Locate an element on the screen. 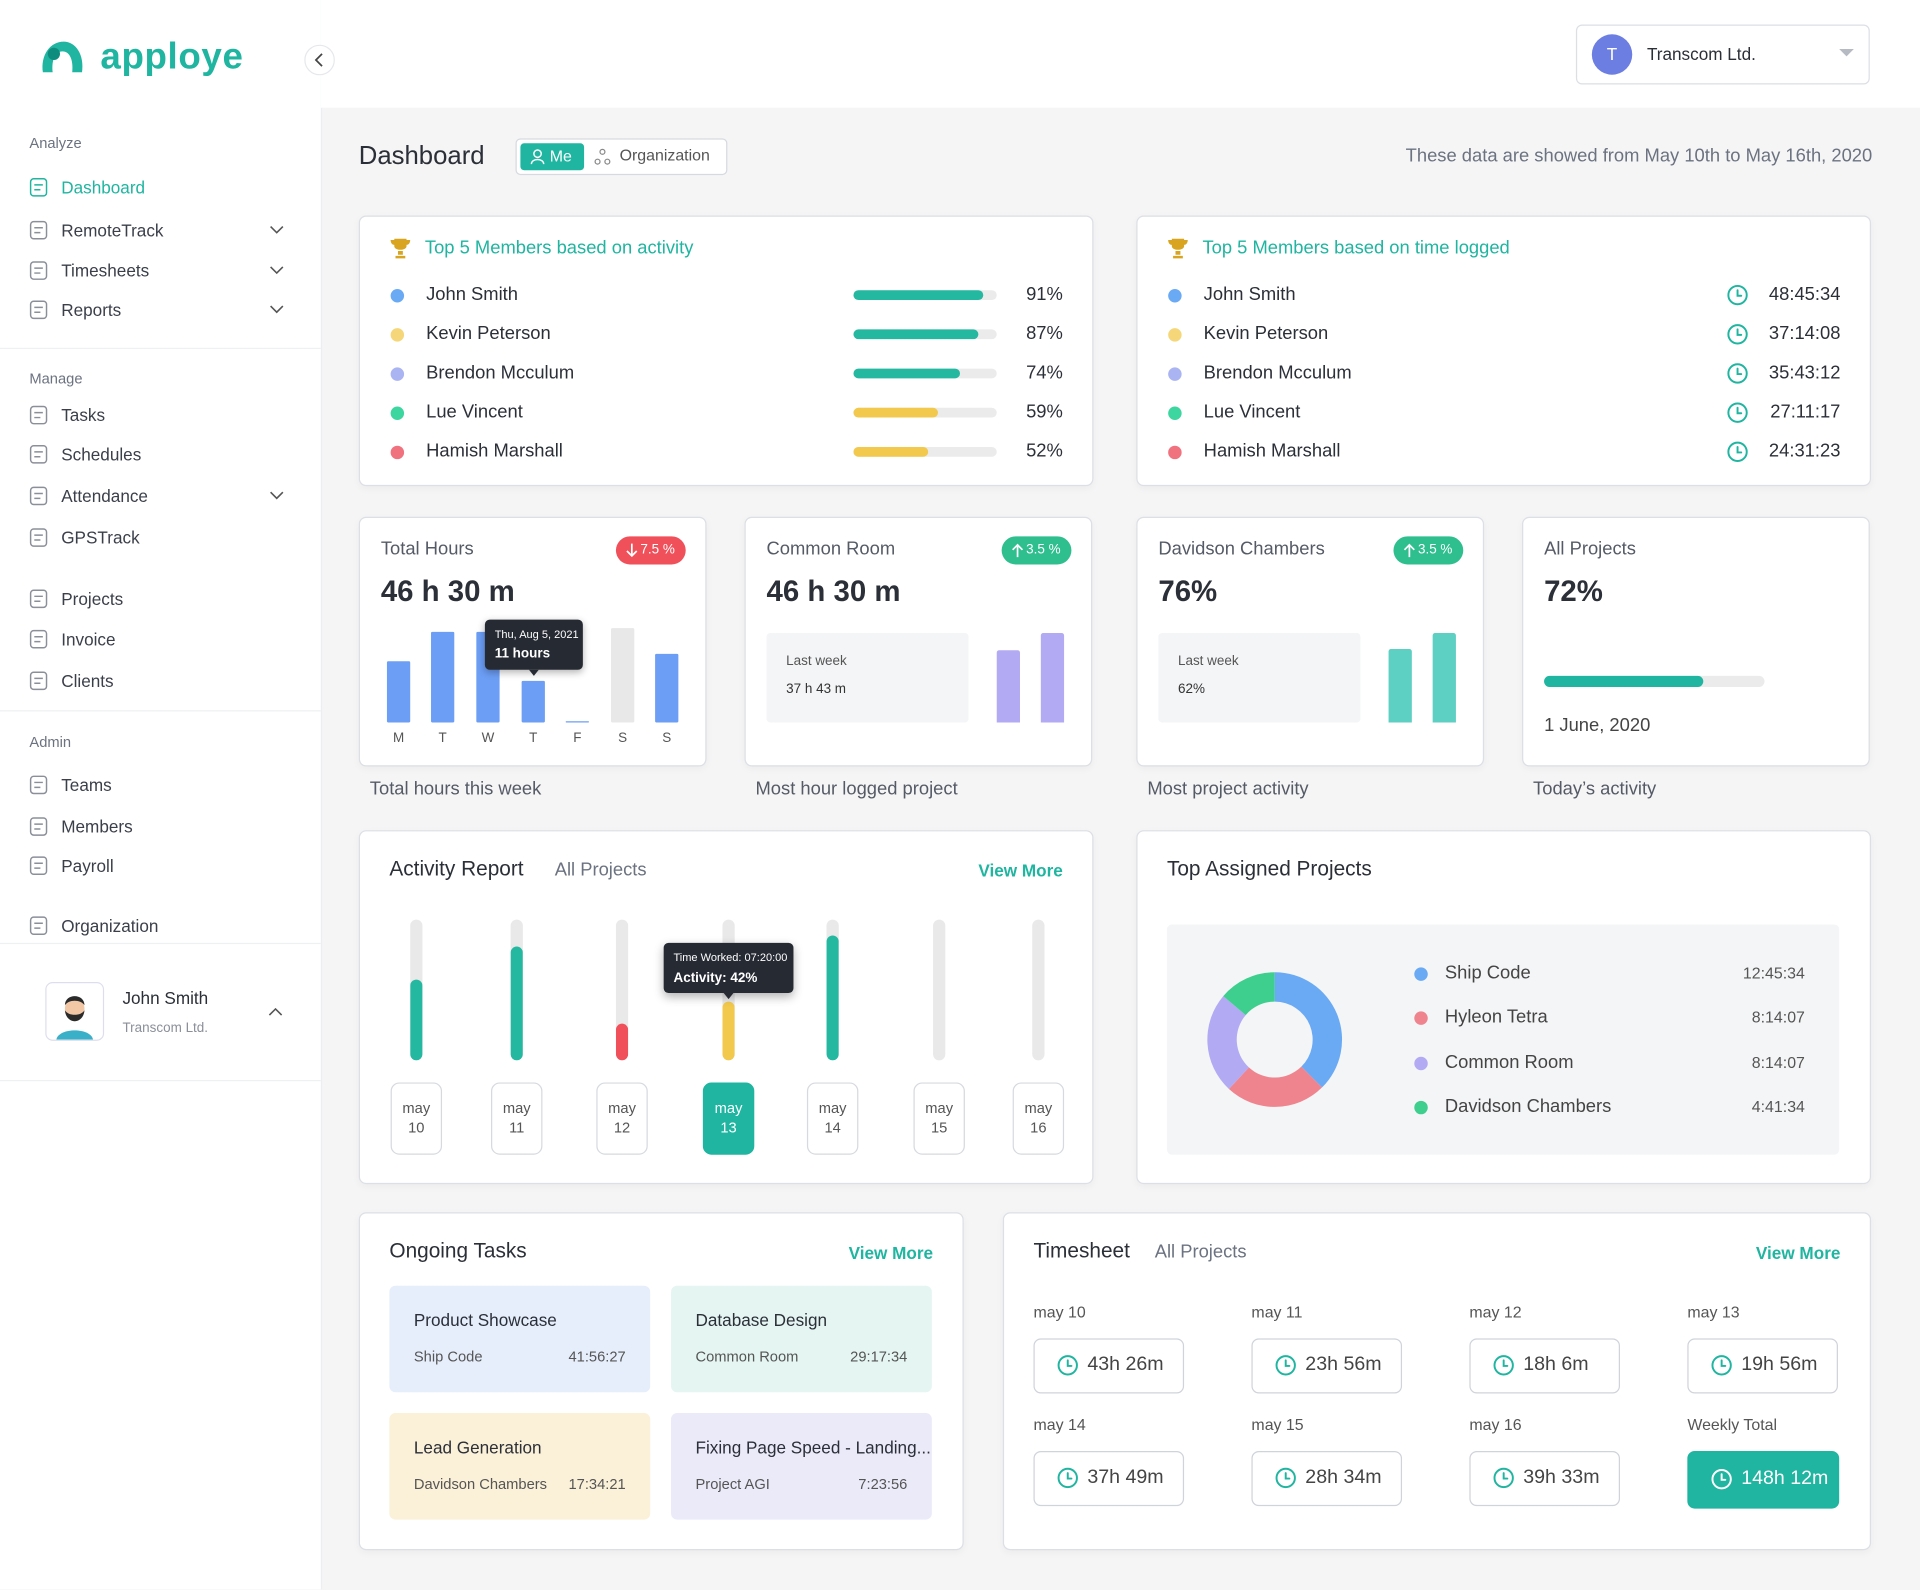 The width and height of the screenshot is (1920, 1590). date-pill: may 13 is located at coordinates (728, 1118).